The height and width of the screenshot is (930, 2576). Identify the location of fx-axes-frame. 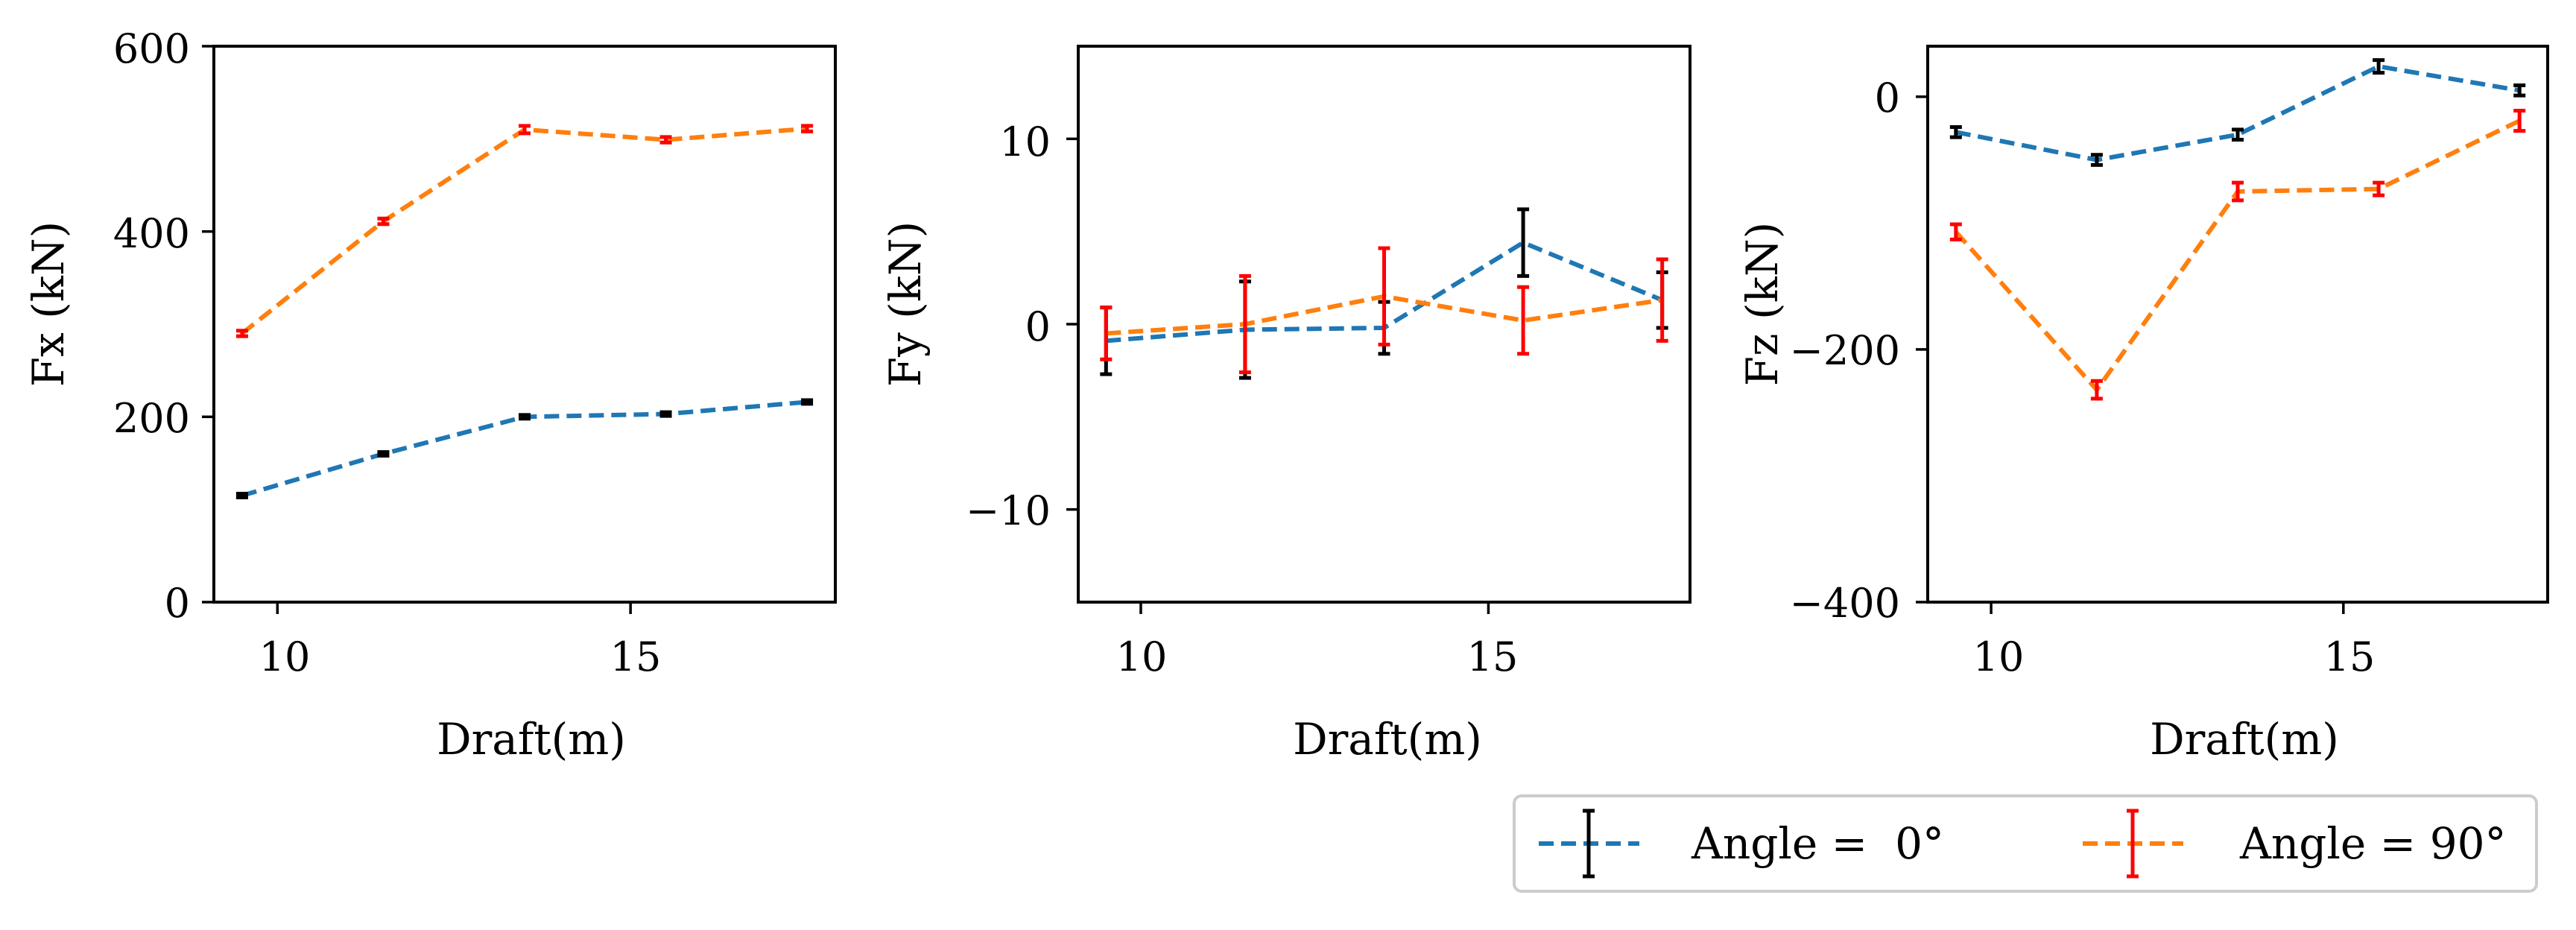
(524, 325).